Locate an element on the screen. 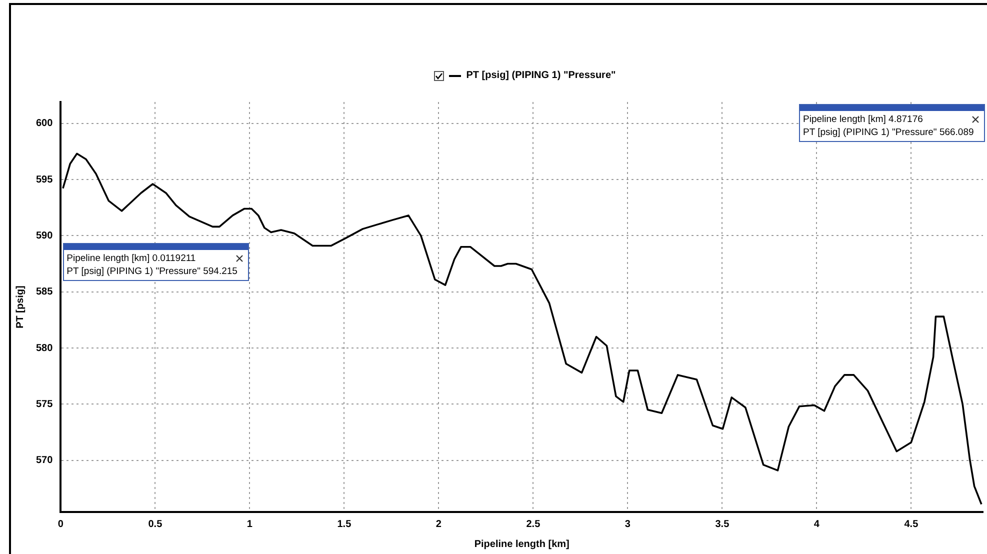 Image resolution: width=987 pixels, height=554 pixels. y-tick-label: 600 is located at coordinates (45, 124).